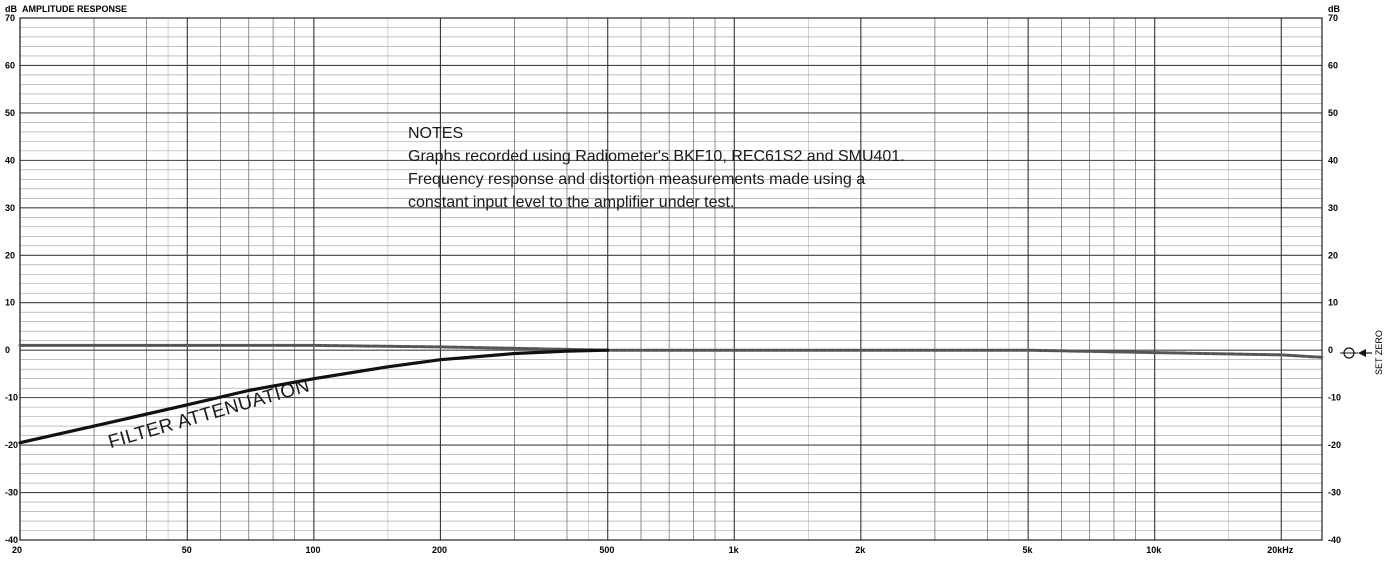 Image resolution: width=1390 pixels, height=562 pixels. What do you see at coordinates (74, 9) in the screenshot?
I see `chart-title: AMPLITUDE RESPONSE` at bounding box center [74, 9].